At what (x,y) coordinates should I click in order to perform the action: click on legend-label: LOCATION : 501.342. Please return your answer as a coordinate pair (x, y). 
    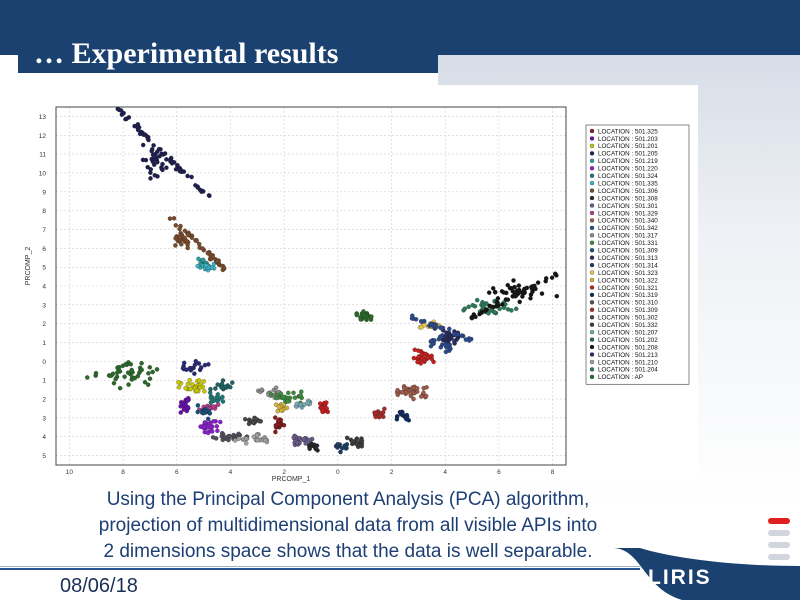
    Looking at the image, I should click on (628, 228).